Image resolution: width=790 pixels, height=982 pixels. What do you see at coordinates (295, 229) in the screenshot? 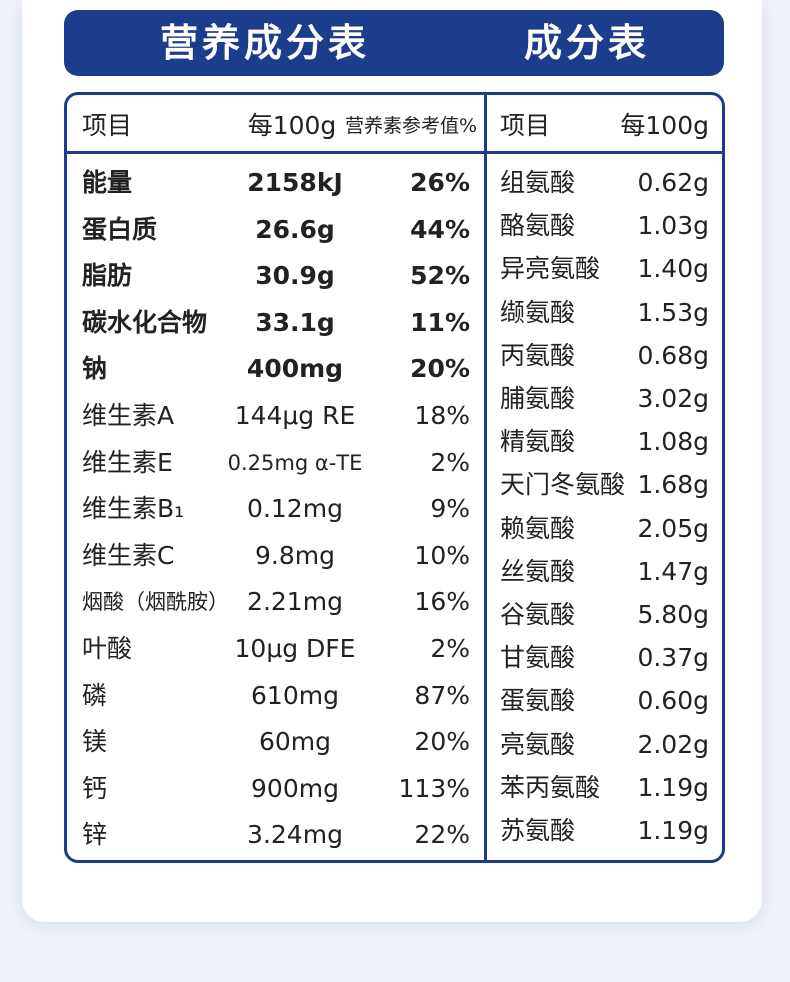
I see `cell: 26.6g` at bounding box center [295, 229].